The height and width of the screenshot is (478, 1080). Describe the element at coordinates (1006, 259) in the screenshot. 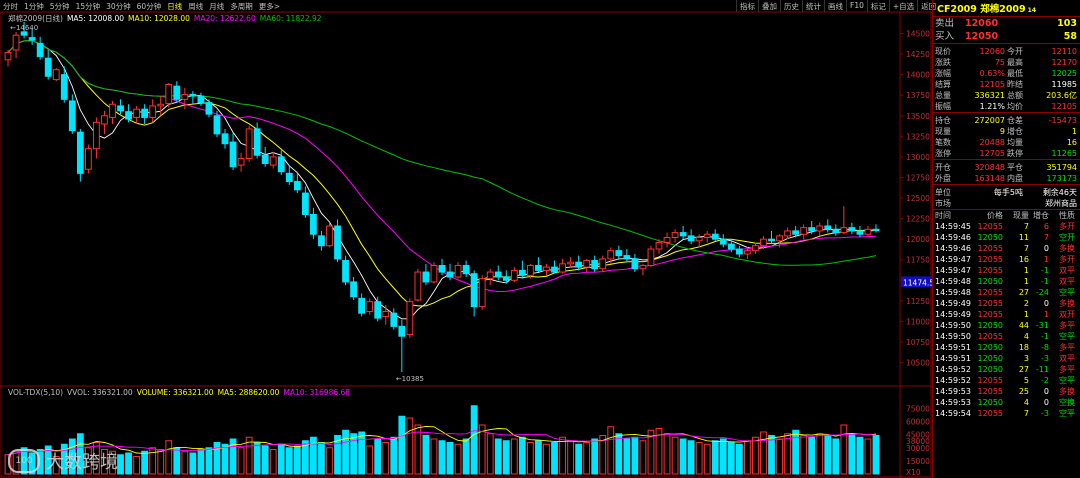

I see `tick-row: 14:59:47 12055 16 1 多开` at that location.